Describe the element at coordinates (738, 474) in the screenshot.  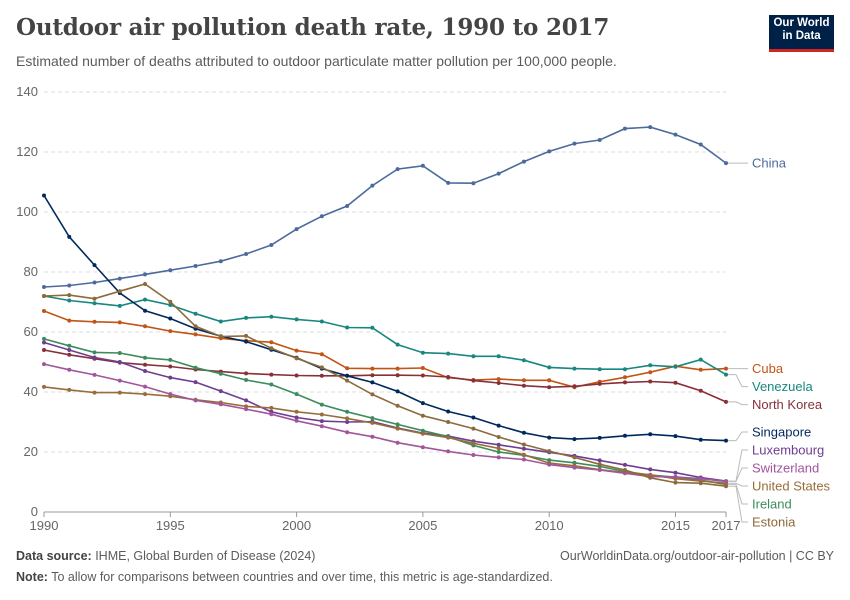
I see `label-connector-switzerland` at that location.